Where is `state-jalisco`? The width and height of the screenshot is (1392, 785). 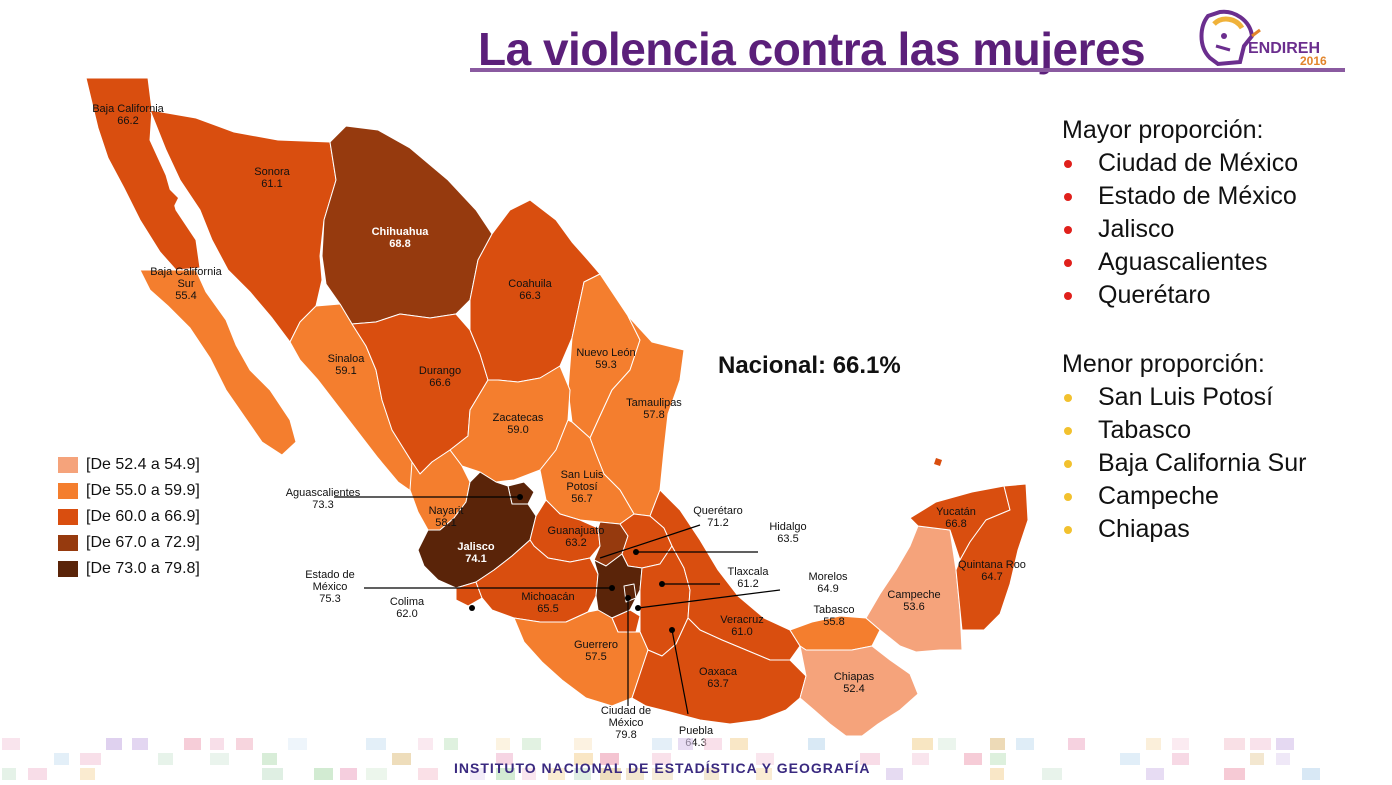
state-jalisco is located at coordinates (477, 530).